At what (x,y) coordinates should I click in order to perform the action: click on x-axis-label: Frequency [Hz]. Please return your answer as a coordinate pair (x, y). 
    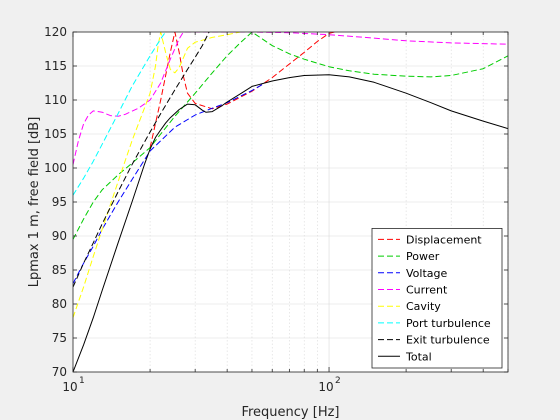
    Looking at the image, I should click on (290, 412).